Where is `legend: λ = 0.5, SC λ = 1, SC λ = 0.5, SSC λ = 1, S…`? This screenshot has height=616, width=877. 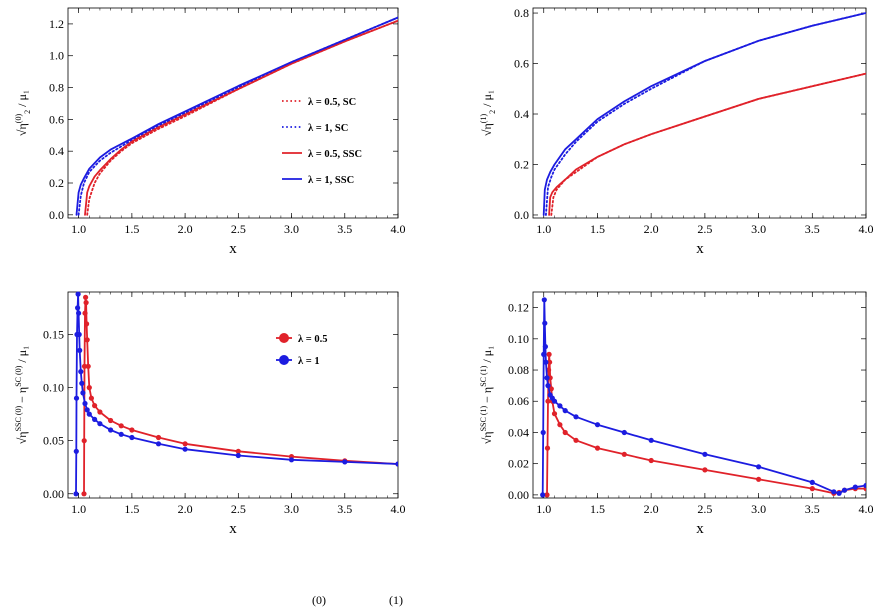
legend: λ = 0.5, SC λ = 1, SC λ = 0.5, SSC λ = 1, S… is located at coordinates (322, 141).